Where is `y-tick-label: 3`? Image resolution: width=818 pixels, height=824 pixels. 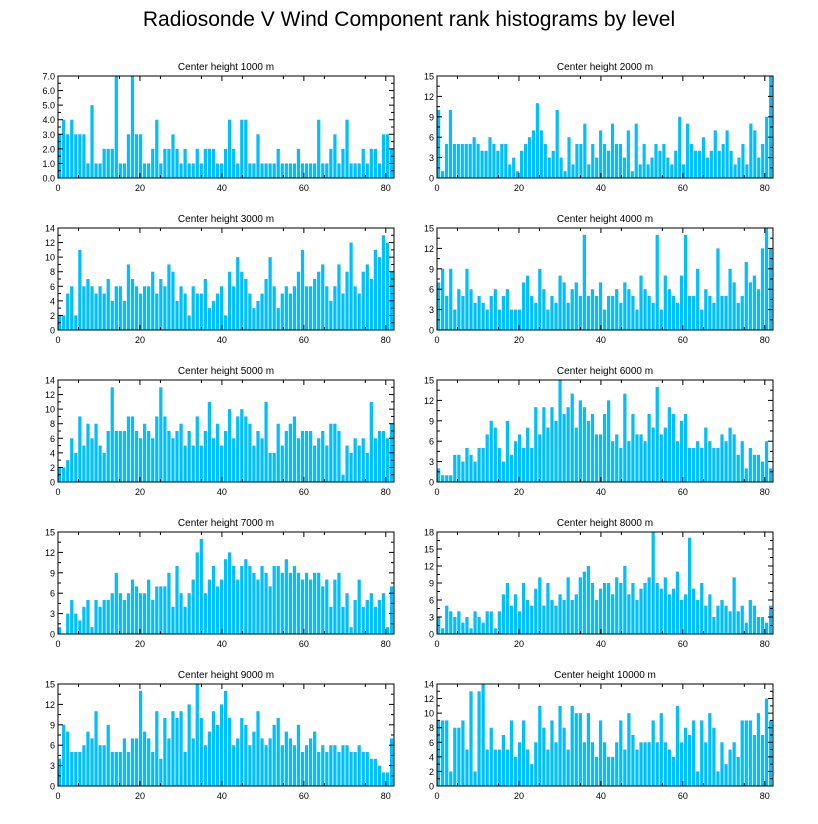 y-tick-label: 3 is located at coordinates (52, 766).